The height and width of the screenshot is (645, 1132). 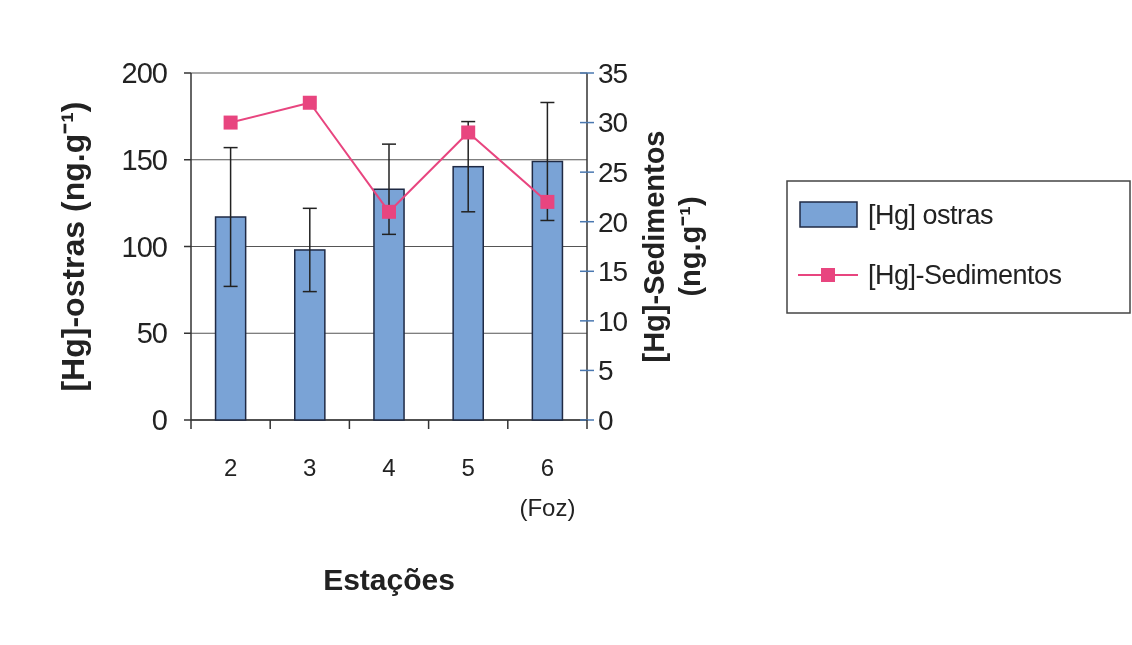 I want to click on y-tick-label: 0, so click(x=159, y=420).